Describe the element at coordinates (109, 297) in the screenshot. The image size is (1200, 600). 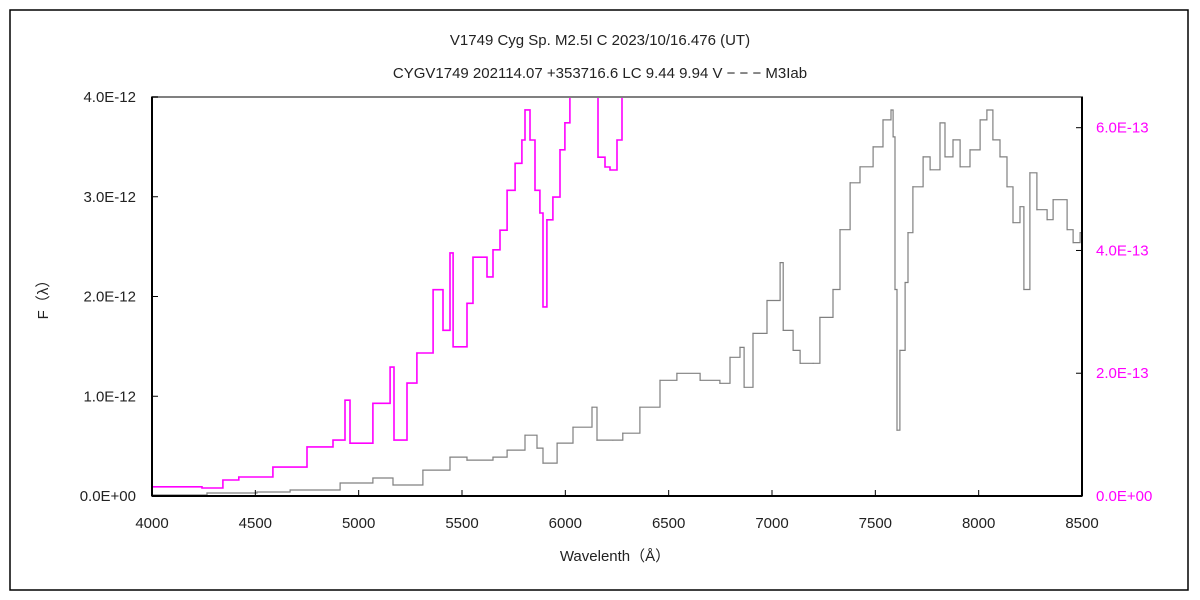
I see `y-left-tick-label: 2.0E-12` at that location.